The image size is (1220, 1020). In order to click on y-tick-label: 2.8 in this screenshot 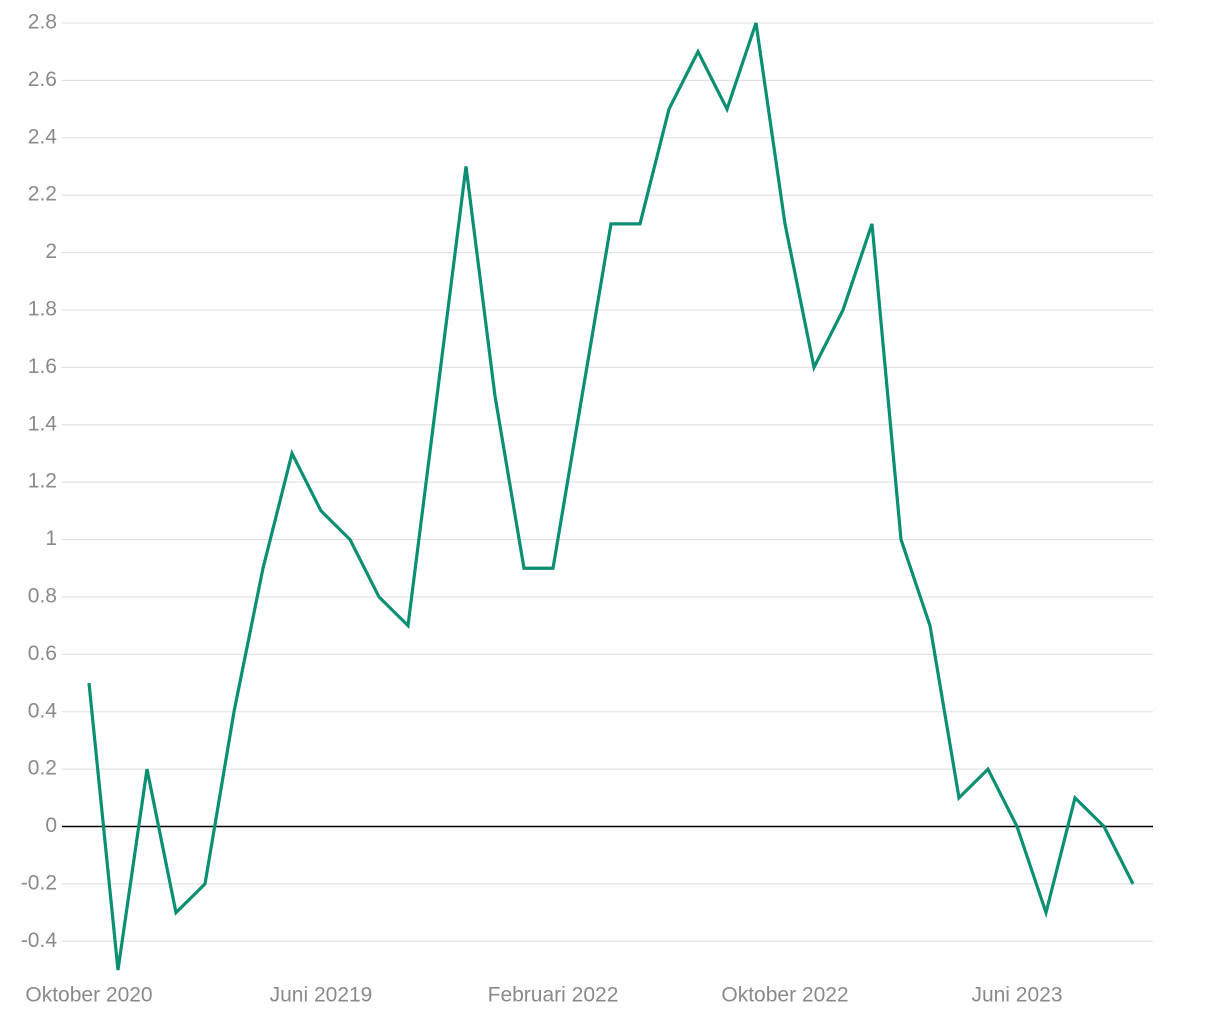, I will do `click(42, 22)`.